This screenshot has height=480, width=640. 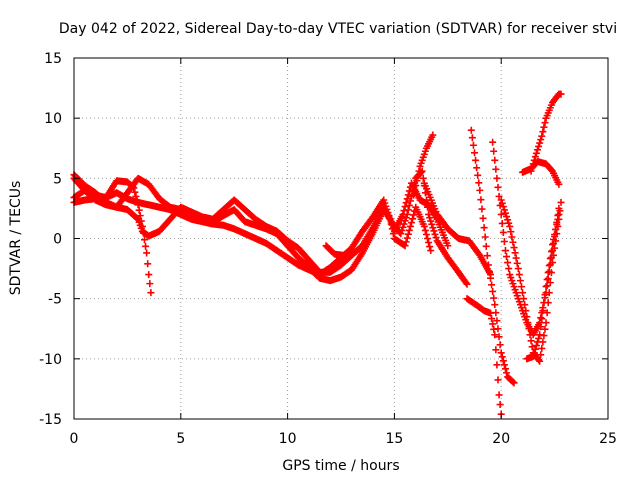 What do you see at coordinates (53, 59) in the screenshot?
I see `y-tick-label: 15` at bounding box center [53, 59].